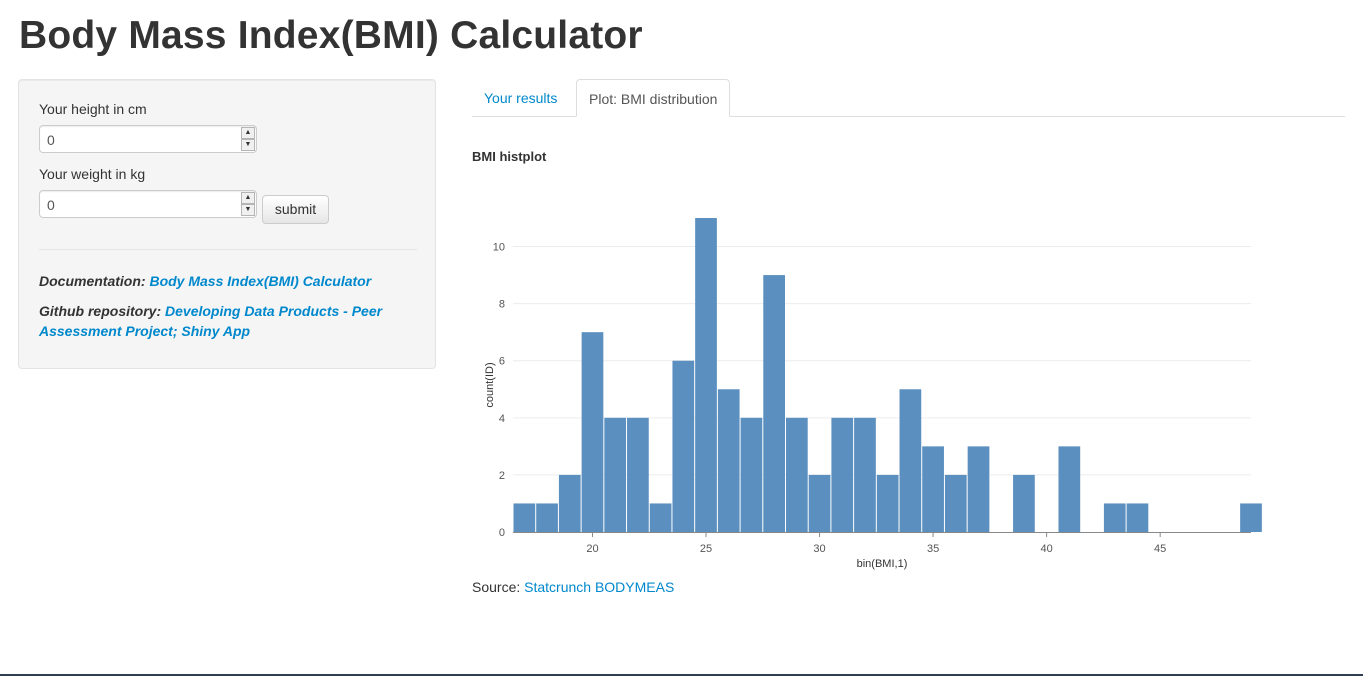  Describe the element at coordinates (331, 35) in the screenshot. I see `page-title: Body Mass Index(BMI) Calculator` at that location.